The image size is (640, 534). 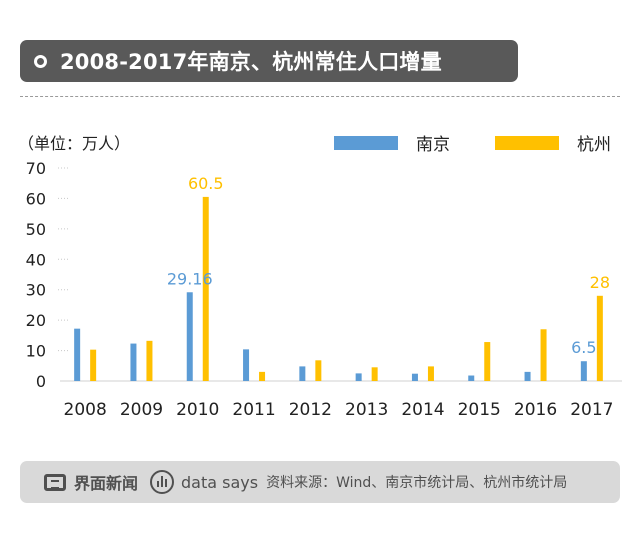 I want to click on x-tick-label: 2011, so click(x=253, y=410).